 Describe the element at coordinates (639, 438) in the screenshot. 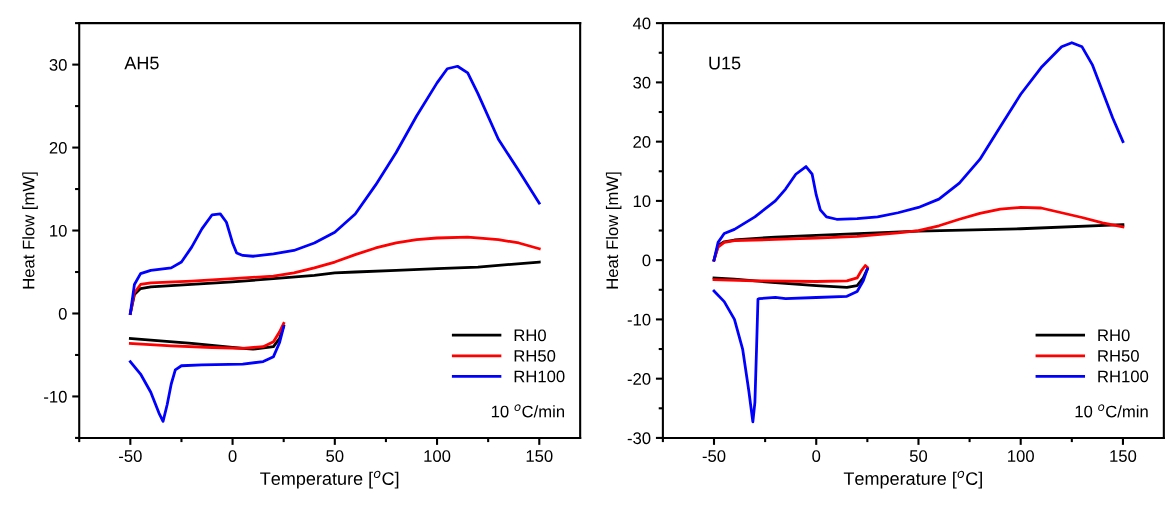

I see `y-tick-label: -30` at that location.